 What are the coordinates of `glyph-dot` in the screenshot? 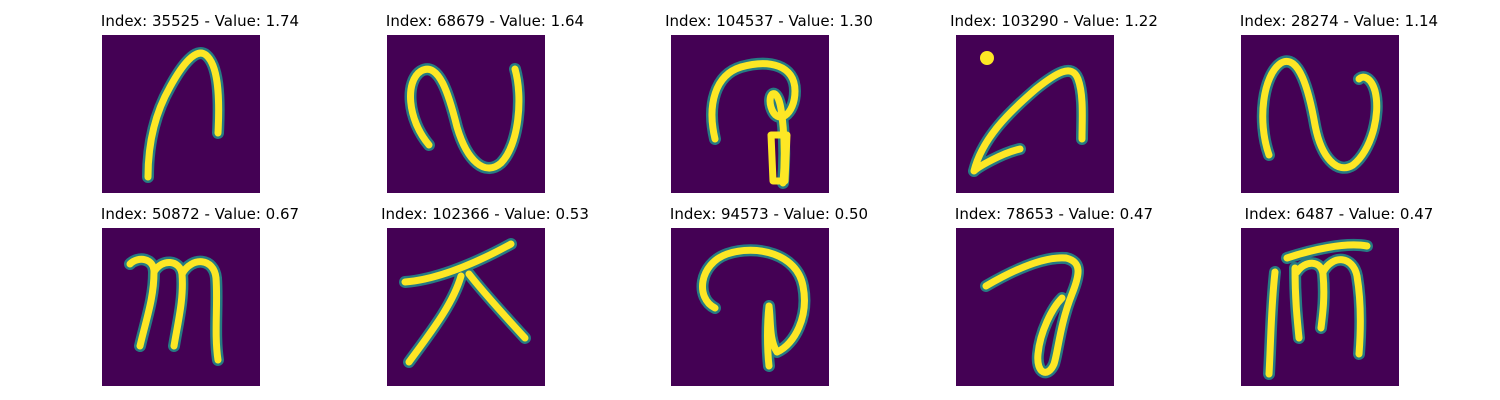 It's located at (987, 58).